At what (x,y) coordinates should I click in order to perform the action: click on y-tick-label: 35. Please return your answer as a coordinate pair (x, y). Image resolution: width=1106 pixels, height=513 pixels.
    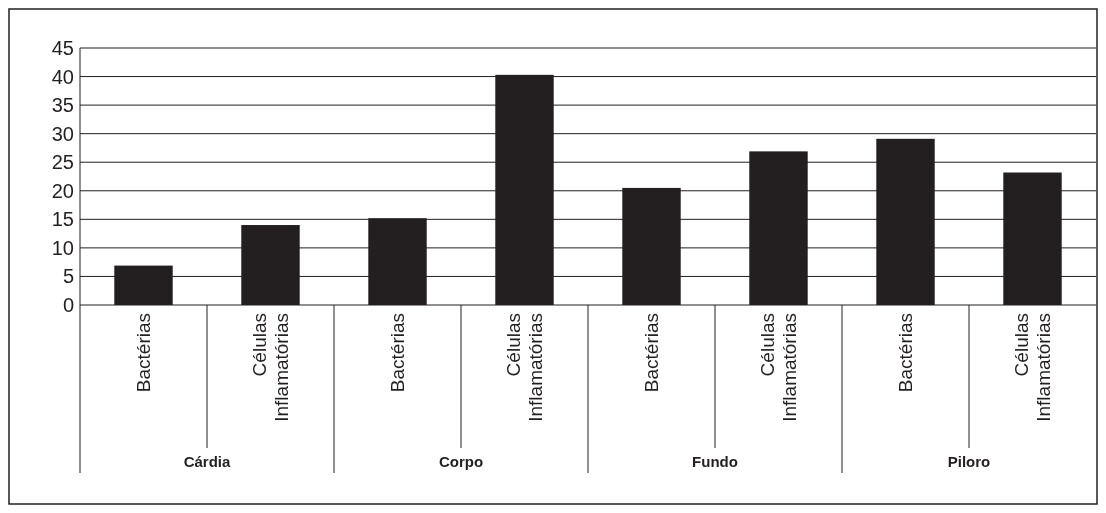
    Looking at the image, I should click on (62, 105).